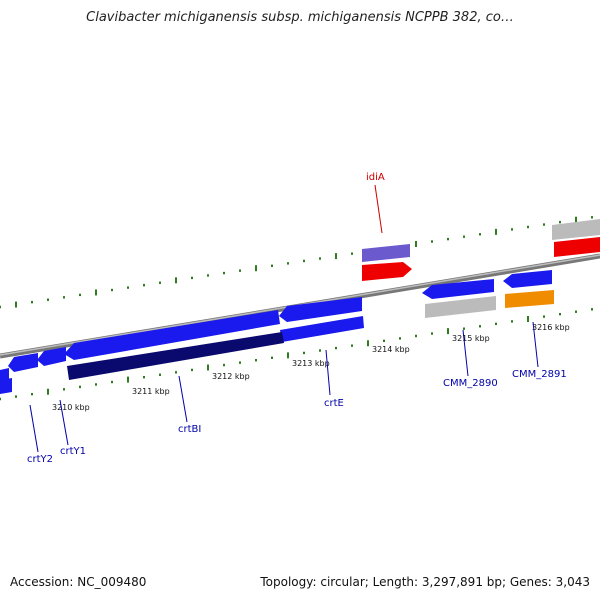 The image size is (600, 600). I want to click on gene-feature-idiA-purple, so click(386, 253).